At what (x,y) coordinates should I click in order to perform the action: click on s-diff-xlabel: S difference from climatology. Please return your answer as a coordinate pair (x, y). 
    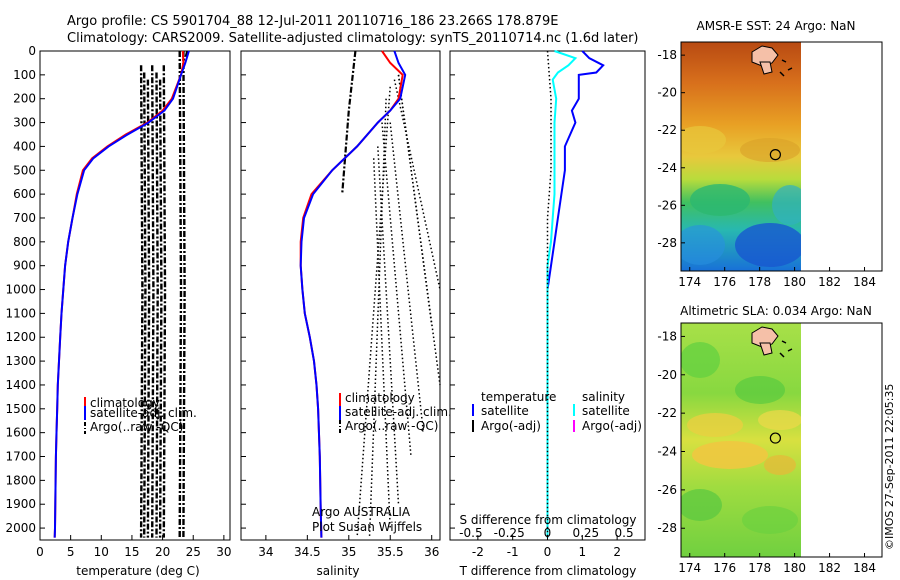
    Looking at the image, I should click on (548, 520).